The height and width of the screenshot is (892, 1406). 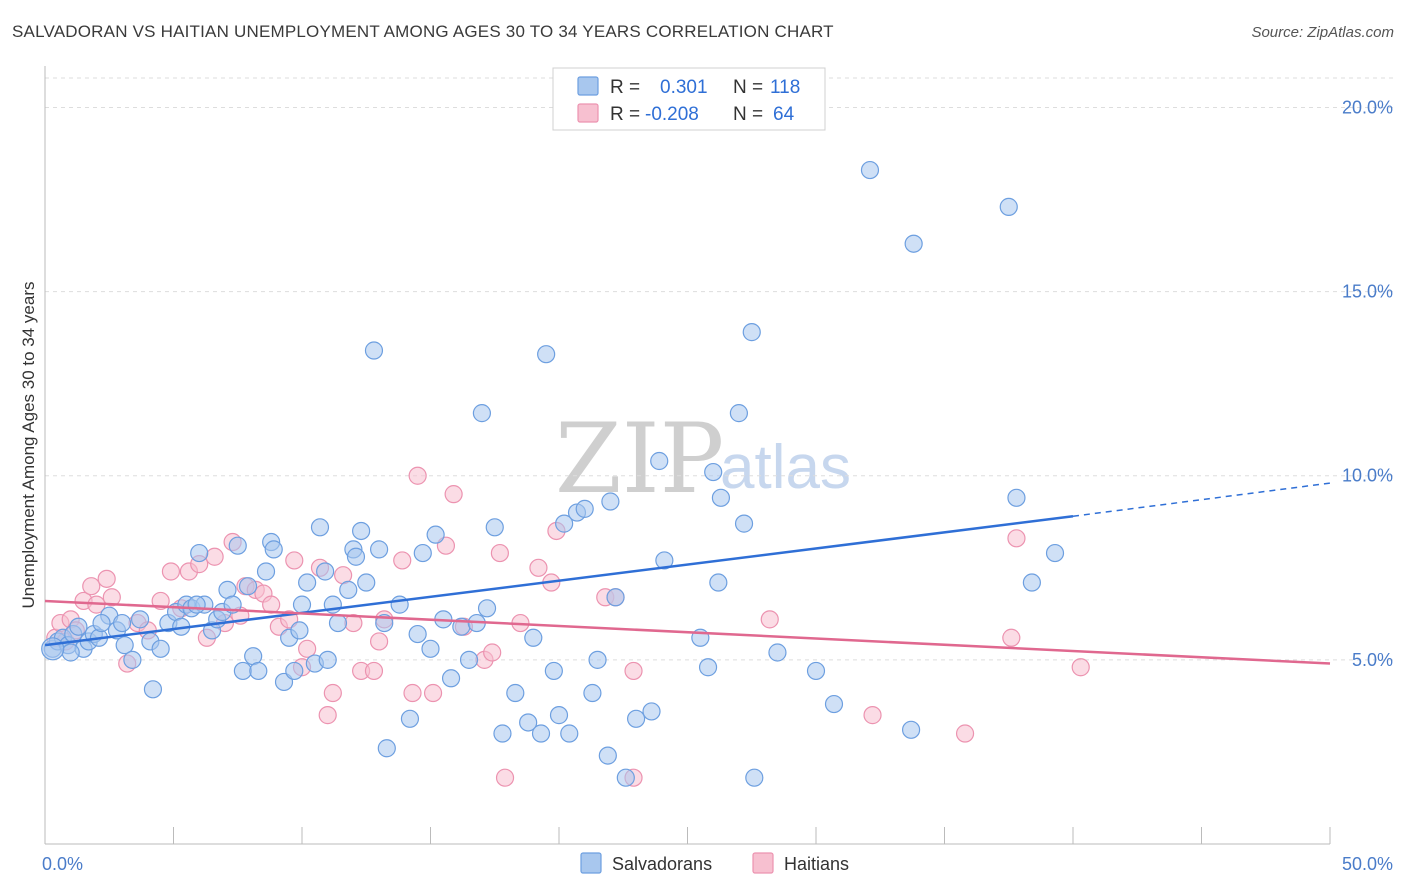 What do you see at coordinates (625, 87) in the screenshot?
I see `legend-r-label-1: R =` at bounding box center [625, 87].